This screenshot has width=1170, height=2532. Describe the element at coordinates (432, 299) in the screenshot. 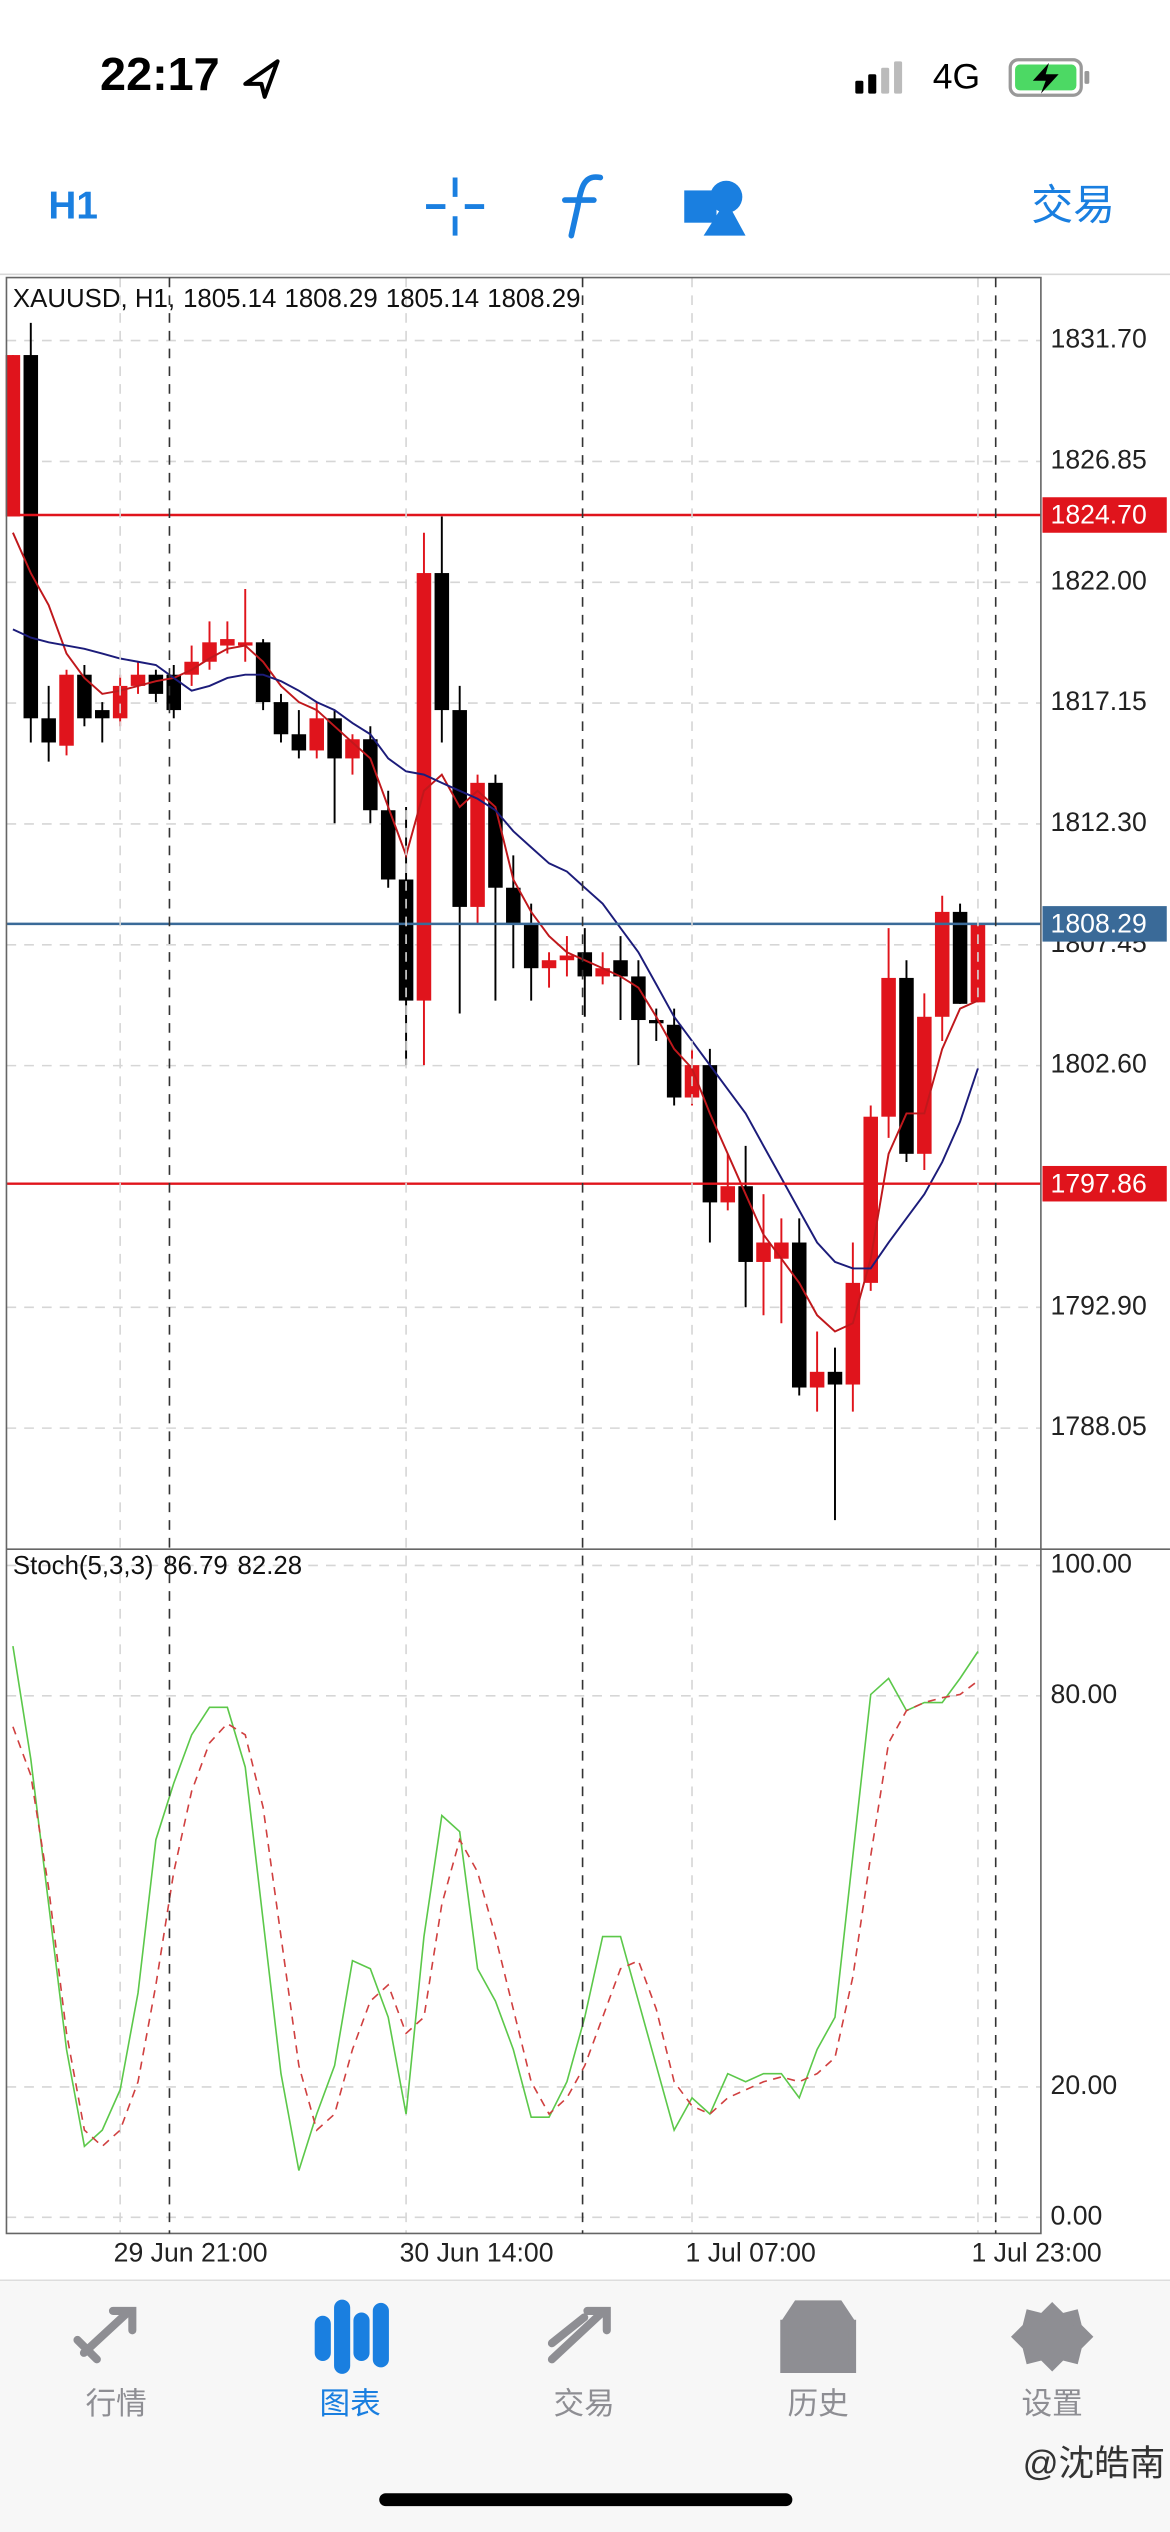

I see `low-value: 1805.14` at that location.